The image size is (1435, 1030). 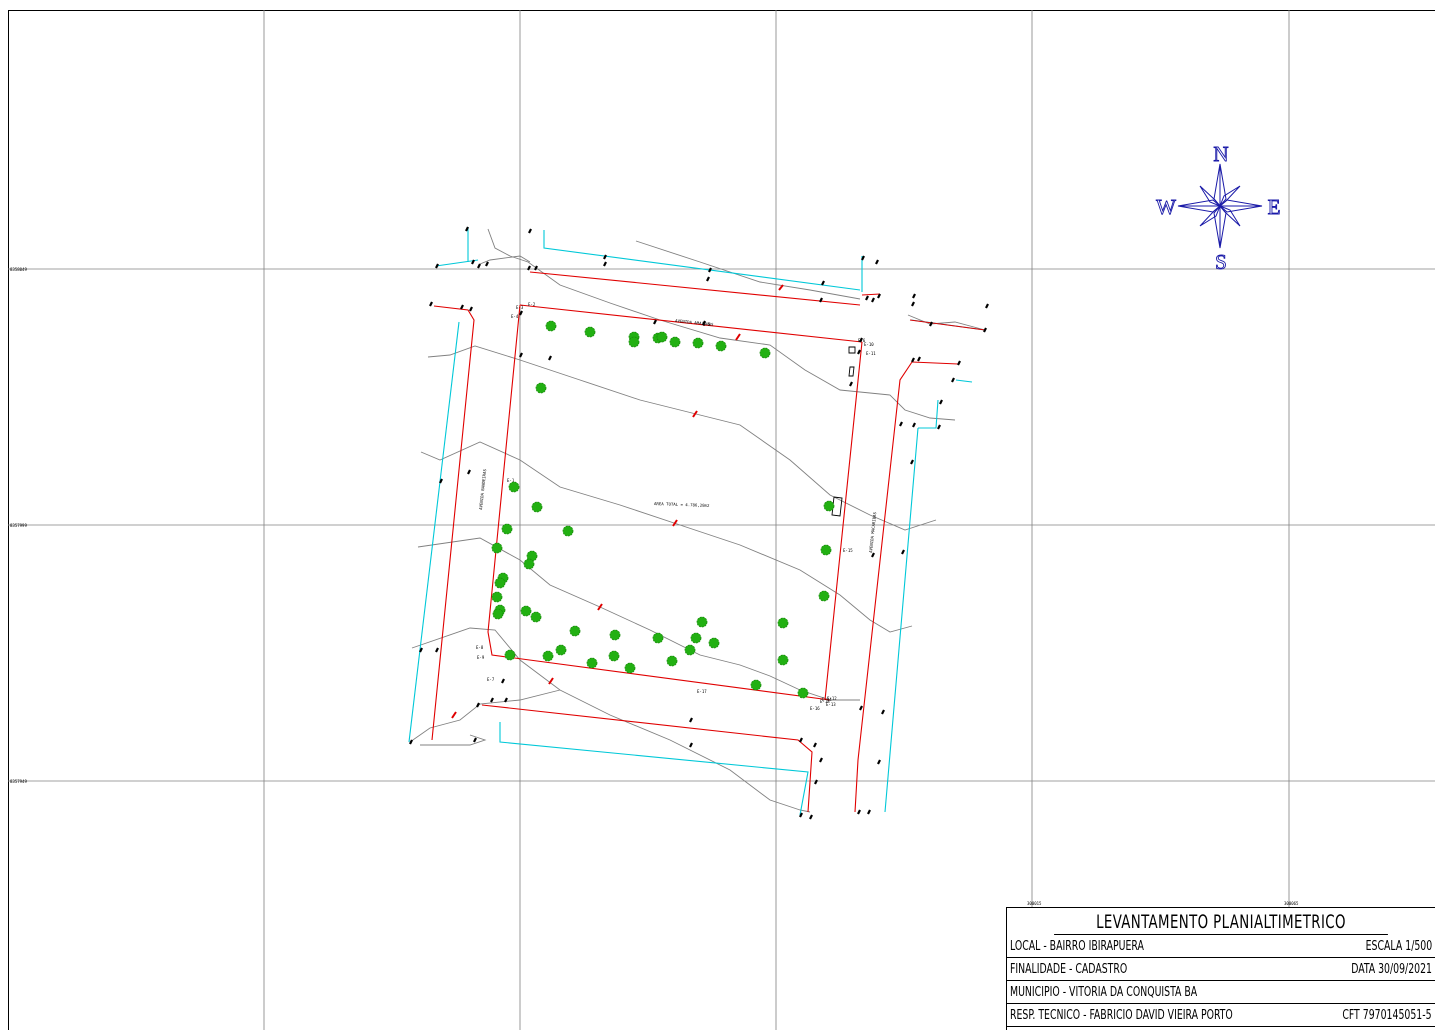 What do you see at coordinates (1166, 207) in the screenshot?
I see `compass-west-label: W` at bounding box center [1166, 207].